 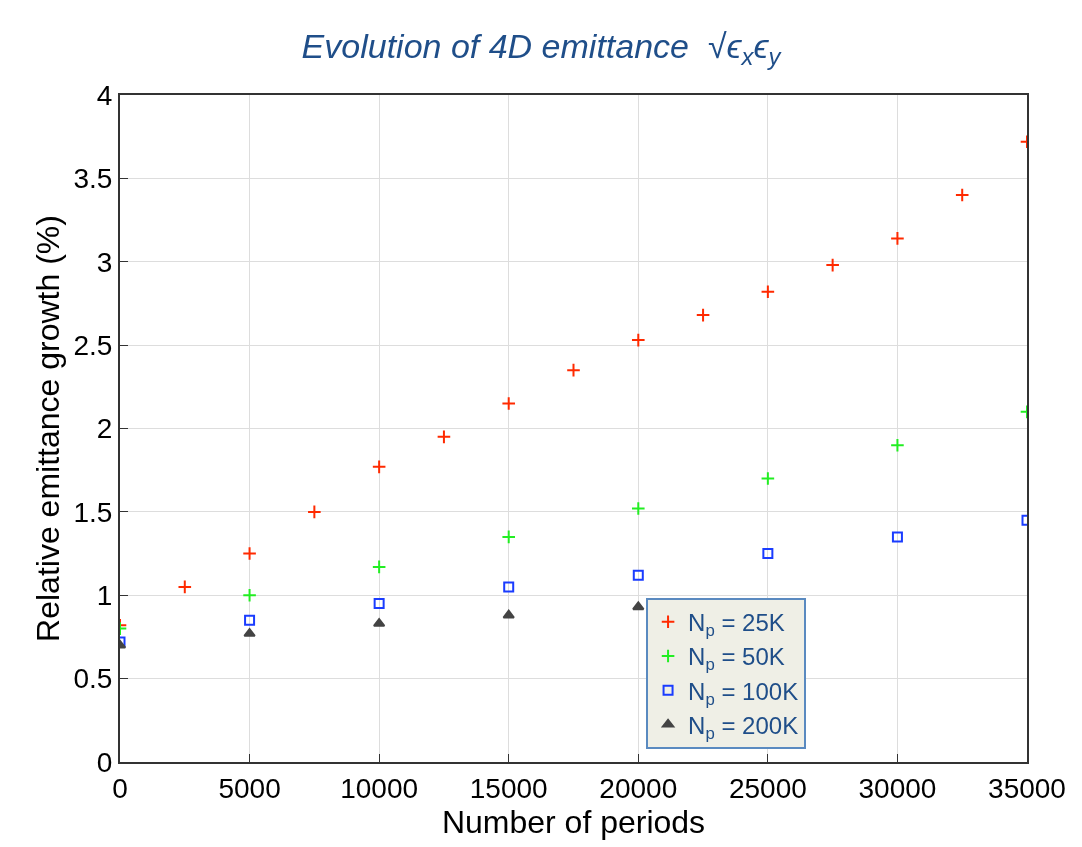 What do you see at coordinates (897, 788) in the screenshot?
I see `x-tick-label: 30000` at bounding box center [897, 788].